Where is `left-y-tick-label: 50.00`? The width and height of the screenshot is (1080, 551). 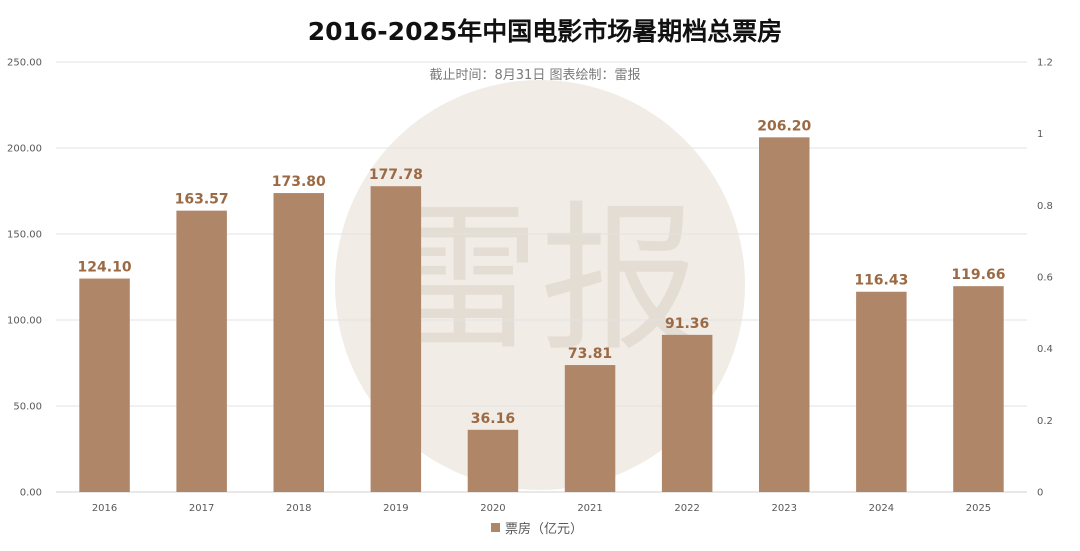
left-y-tick-label: 50.00 is located at coordinates (27, 407).